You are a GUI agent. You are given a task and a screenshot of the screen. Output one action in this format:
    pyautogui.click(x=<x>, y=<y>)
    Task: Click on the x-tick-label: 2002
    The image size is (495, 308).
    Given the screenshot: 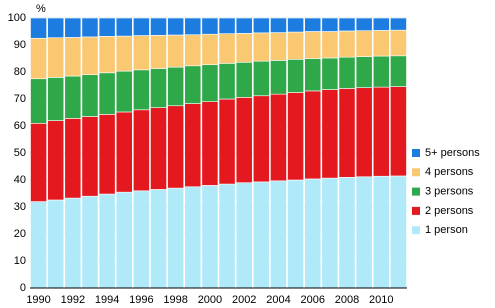 What is the action you would take?
    pyautogui.click(x=244, y=300)
    